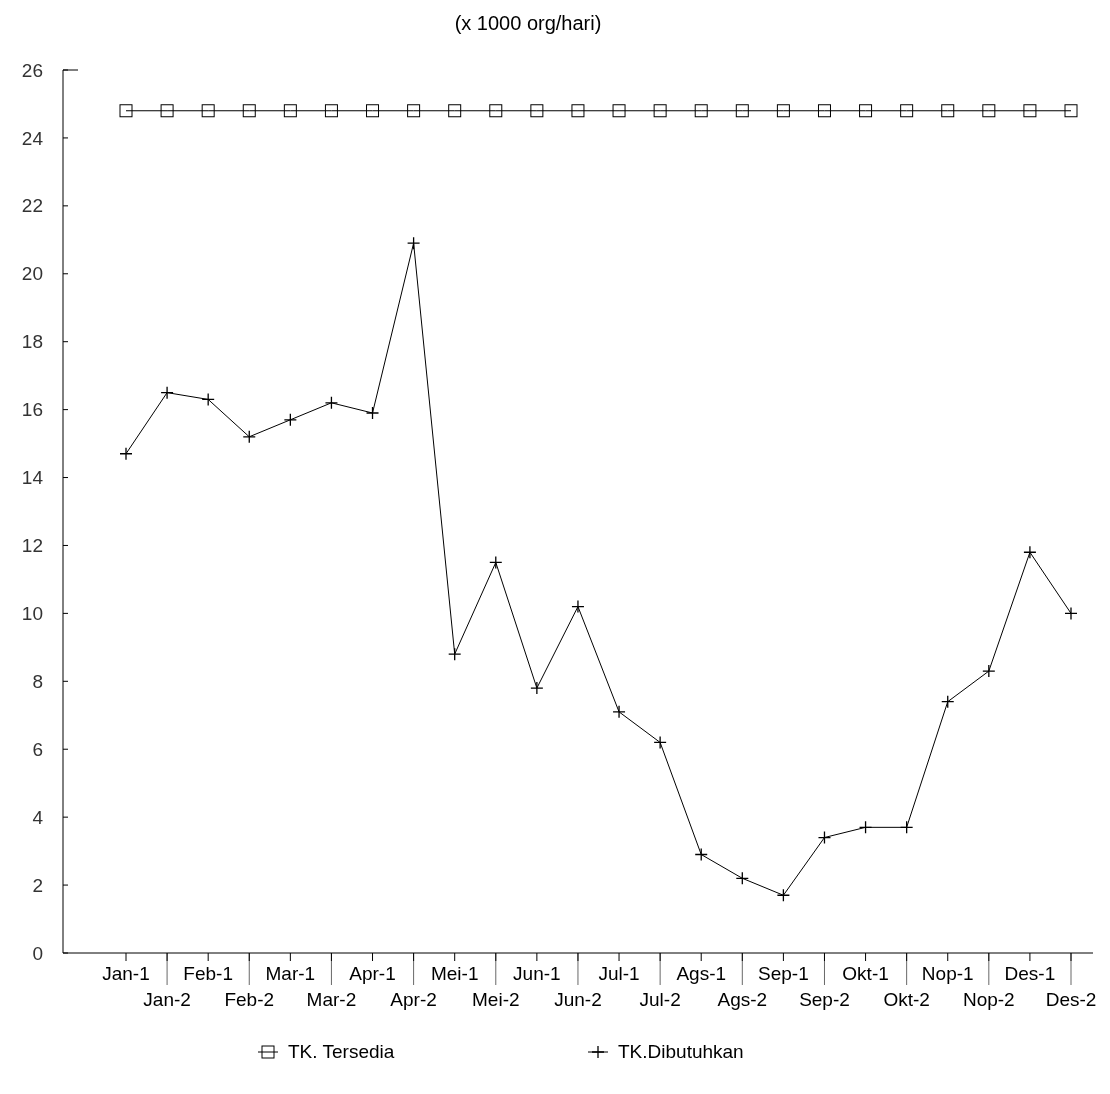 This screenshot has height=1094, width=1110. I want to click on y-tick-label: 18, so click(32, 342).